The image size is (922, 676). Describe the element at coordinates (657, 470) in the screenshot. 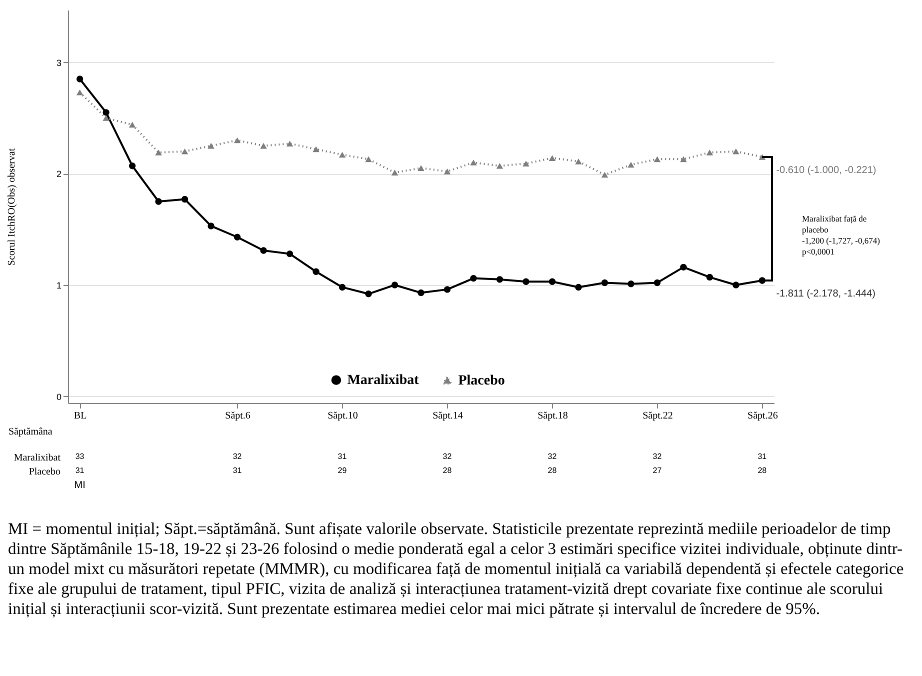

I see `text: 27` at that location.